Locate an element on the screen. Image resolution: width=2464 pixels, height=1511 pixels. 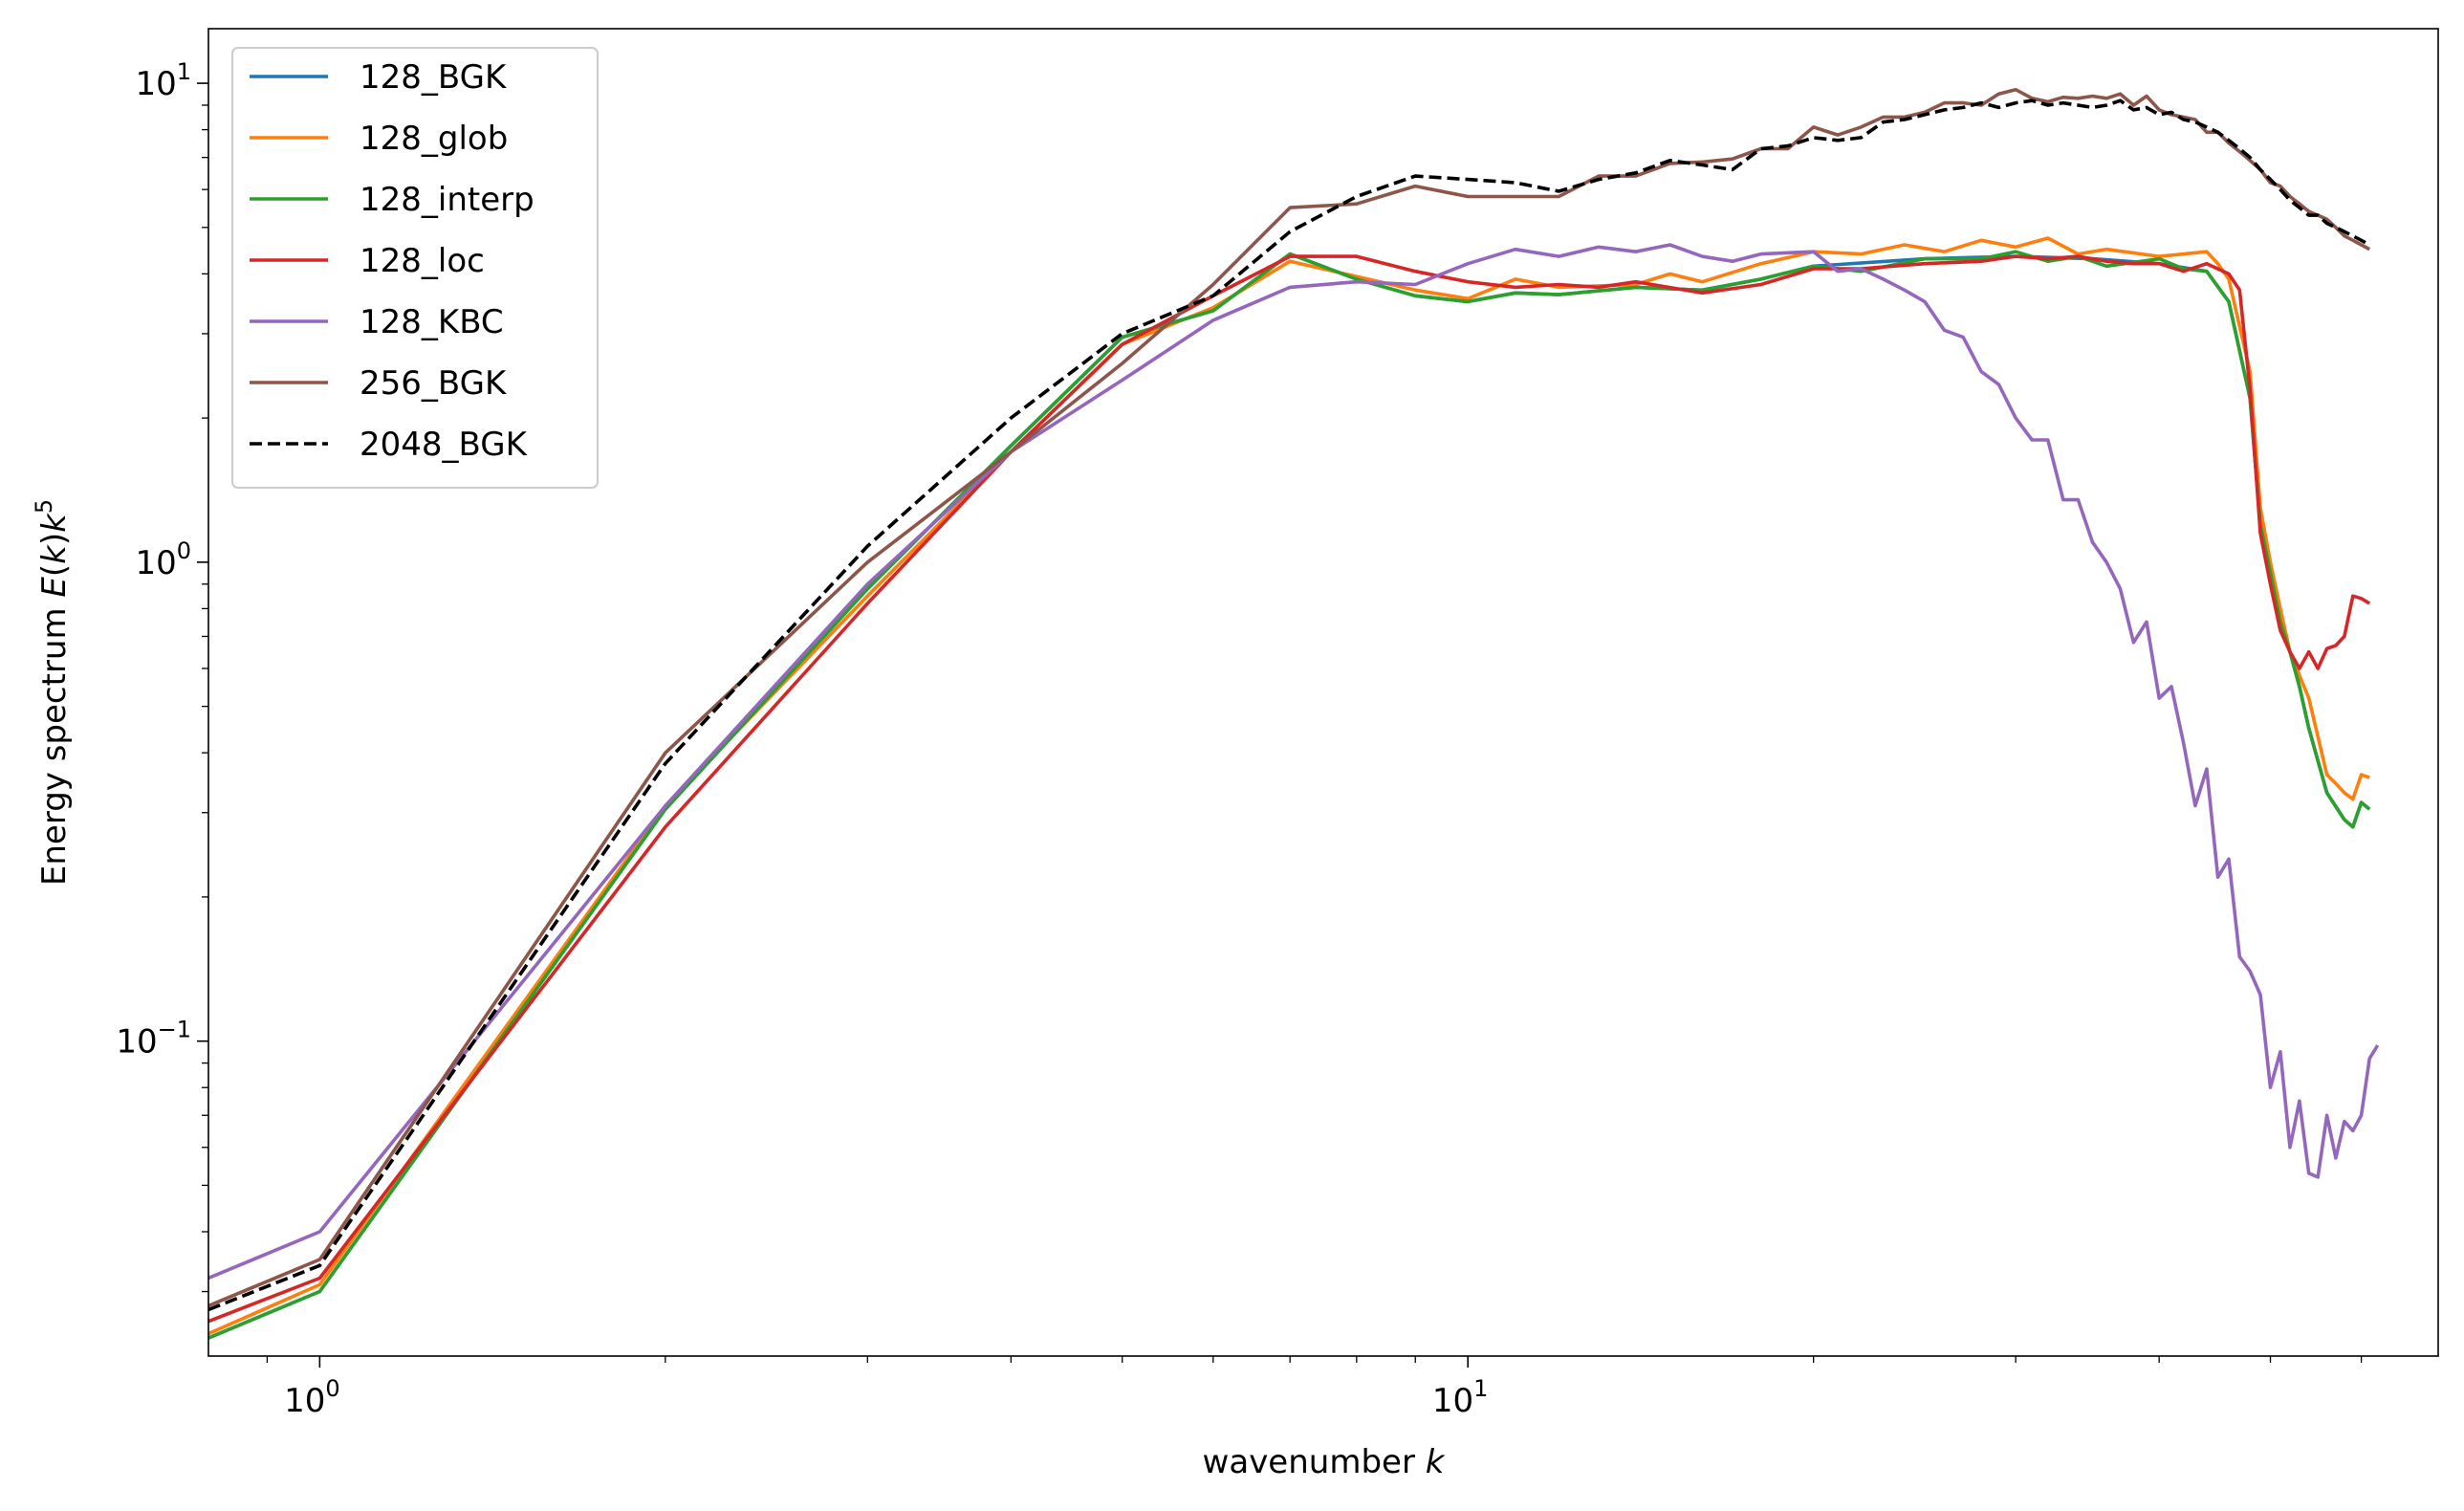
legend-label: 128_KBC is located at coordinates (432, 322).